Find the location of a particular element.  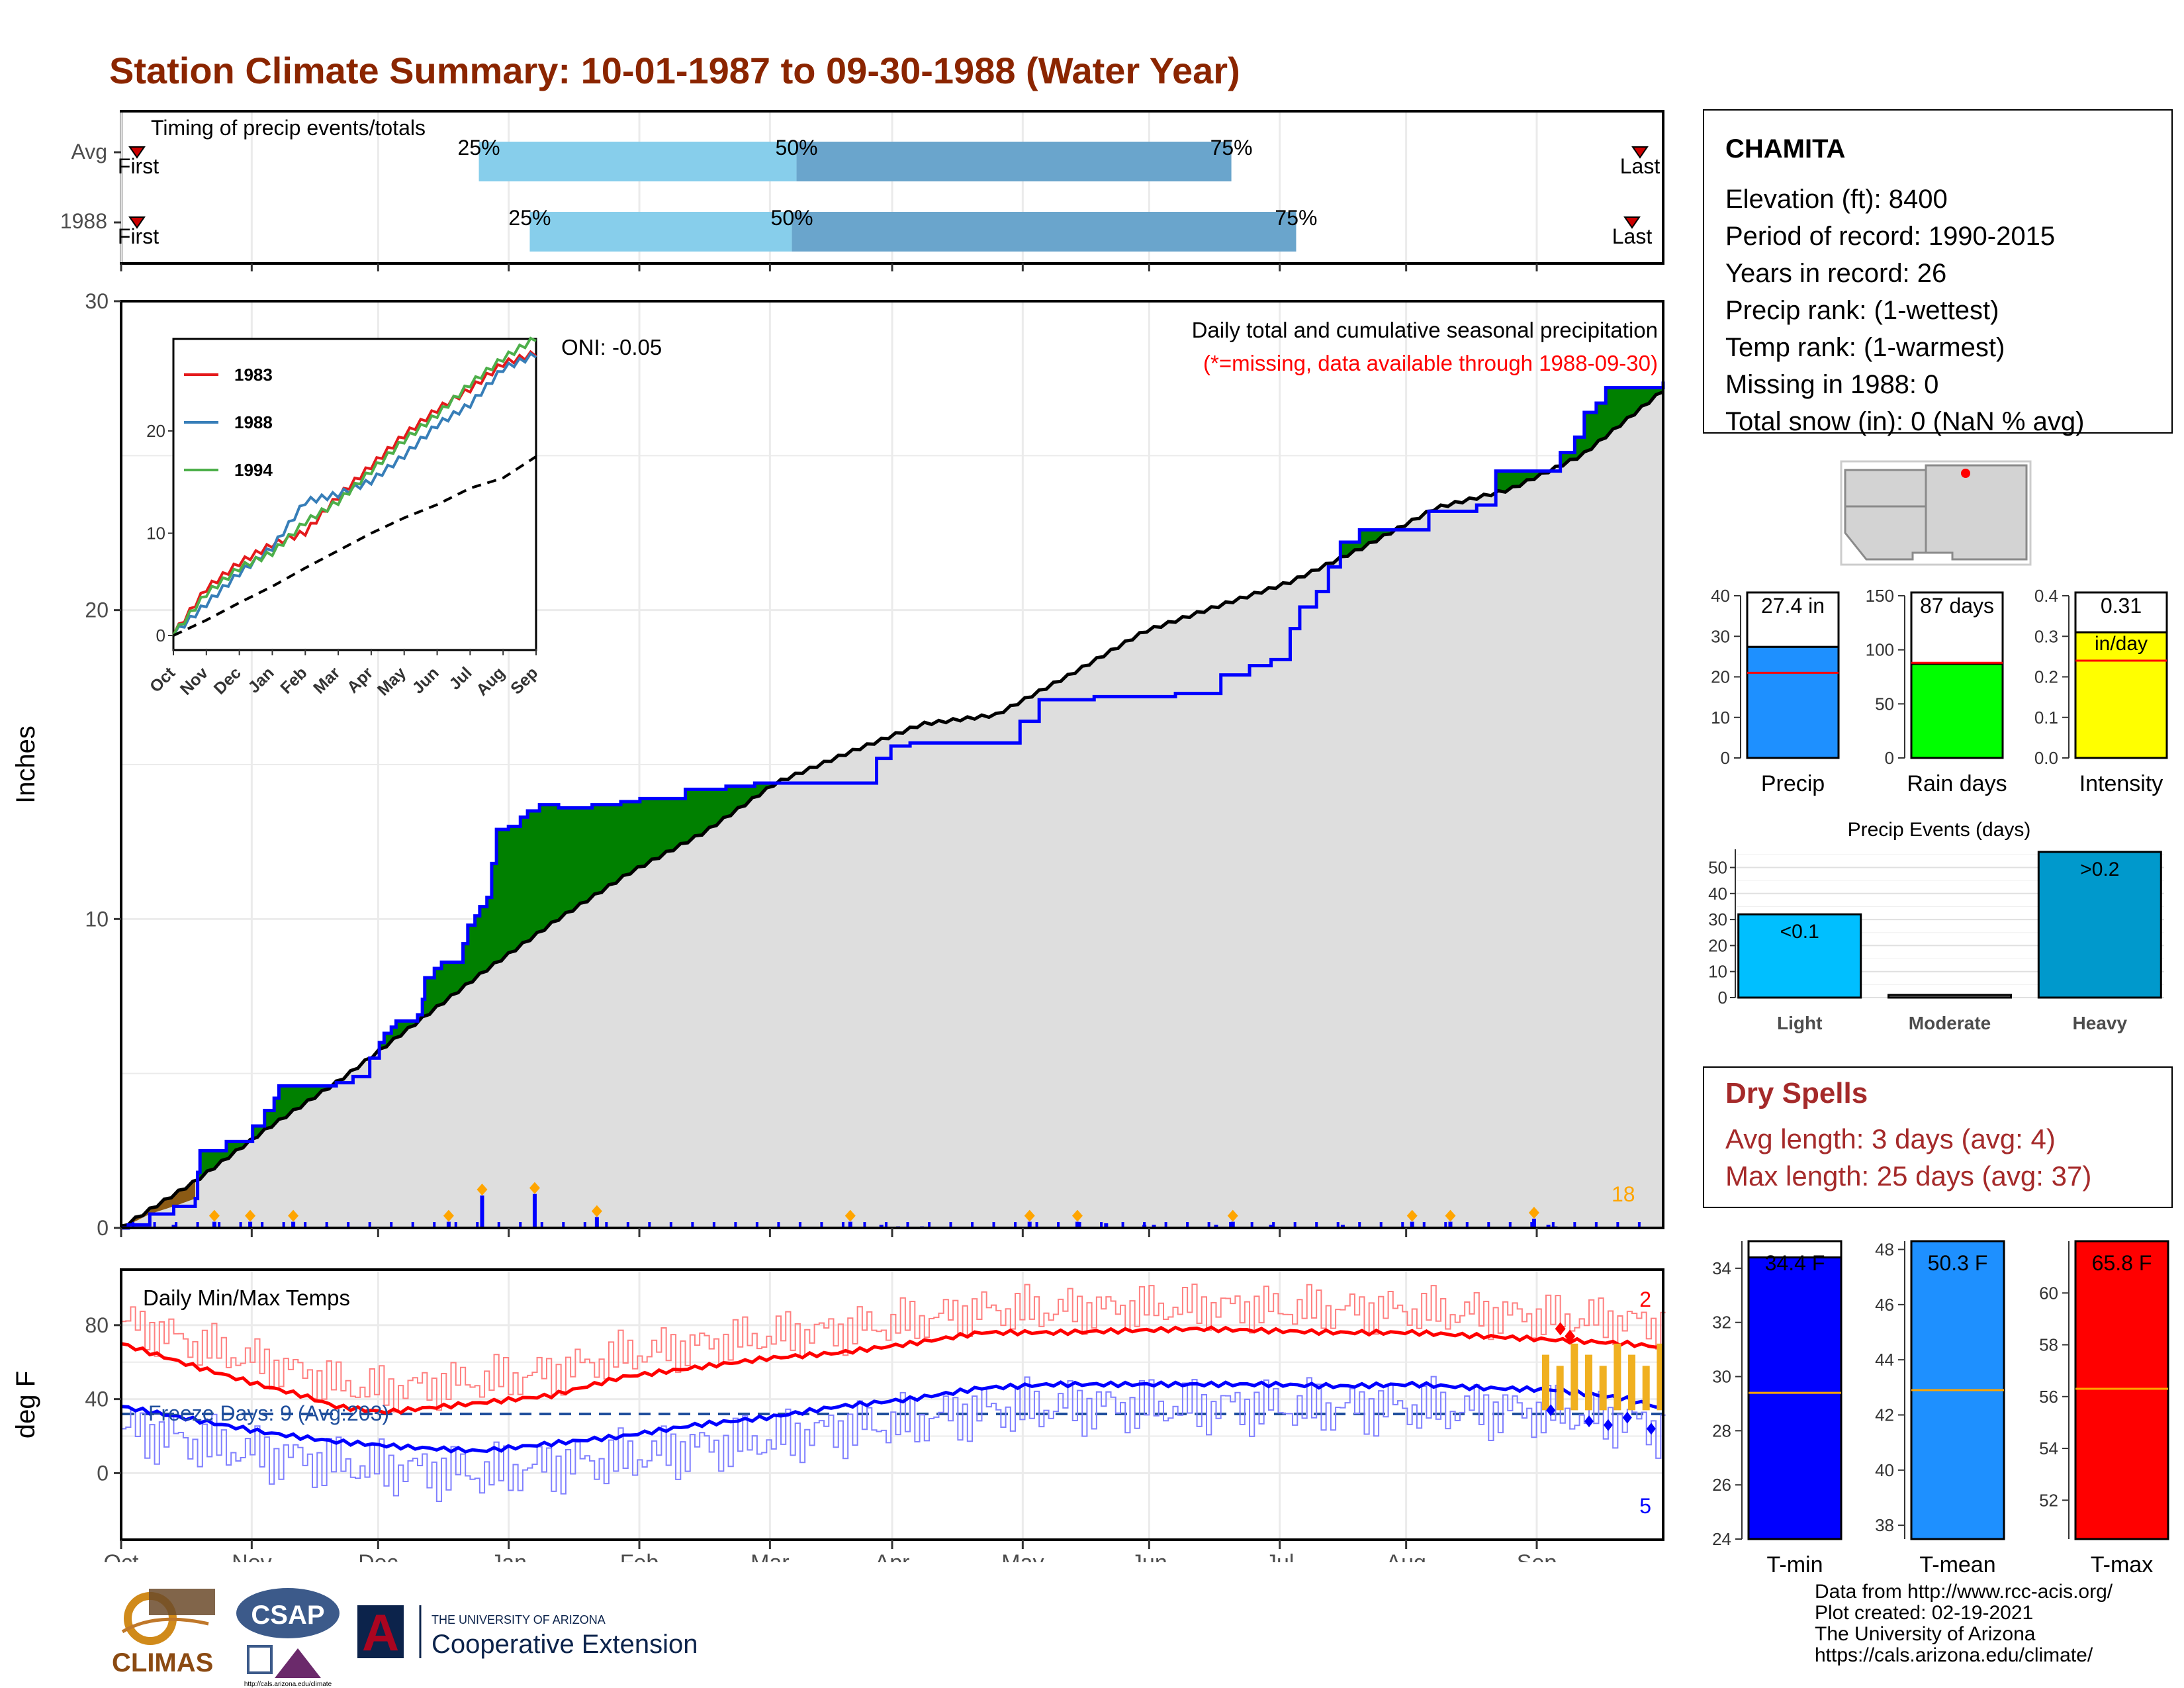

month-label: Jun is located at coordinates (1149, 1556).